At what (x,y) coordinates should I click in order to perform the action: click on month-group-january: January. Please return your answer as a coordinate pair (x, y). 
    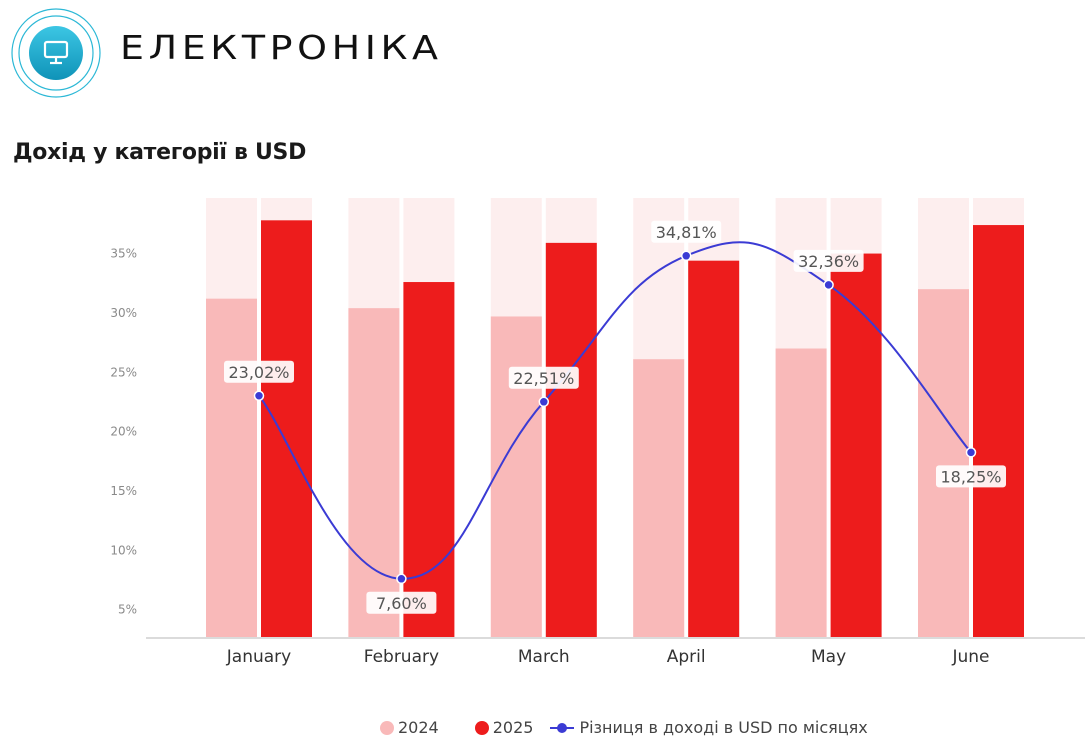
    Looking at the image, I should click on (259, 432).